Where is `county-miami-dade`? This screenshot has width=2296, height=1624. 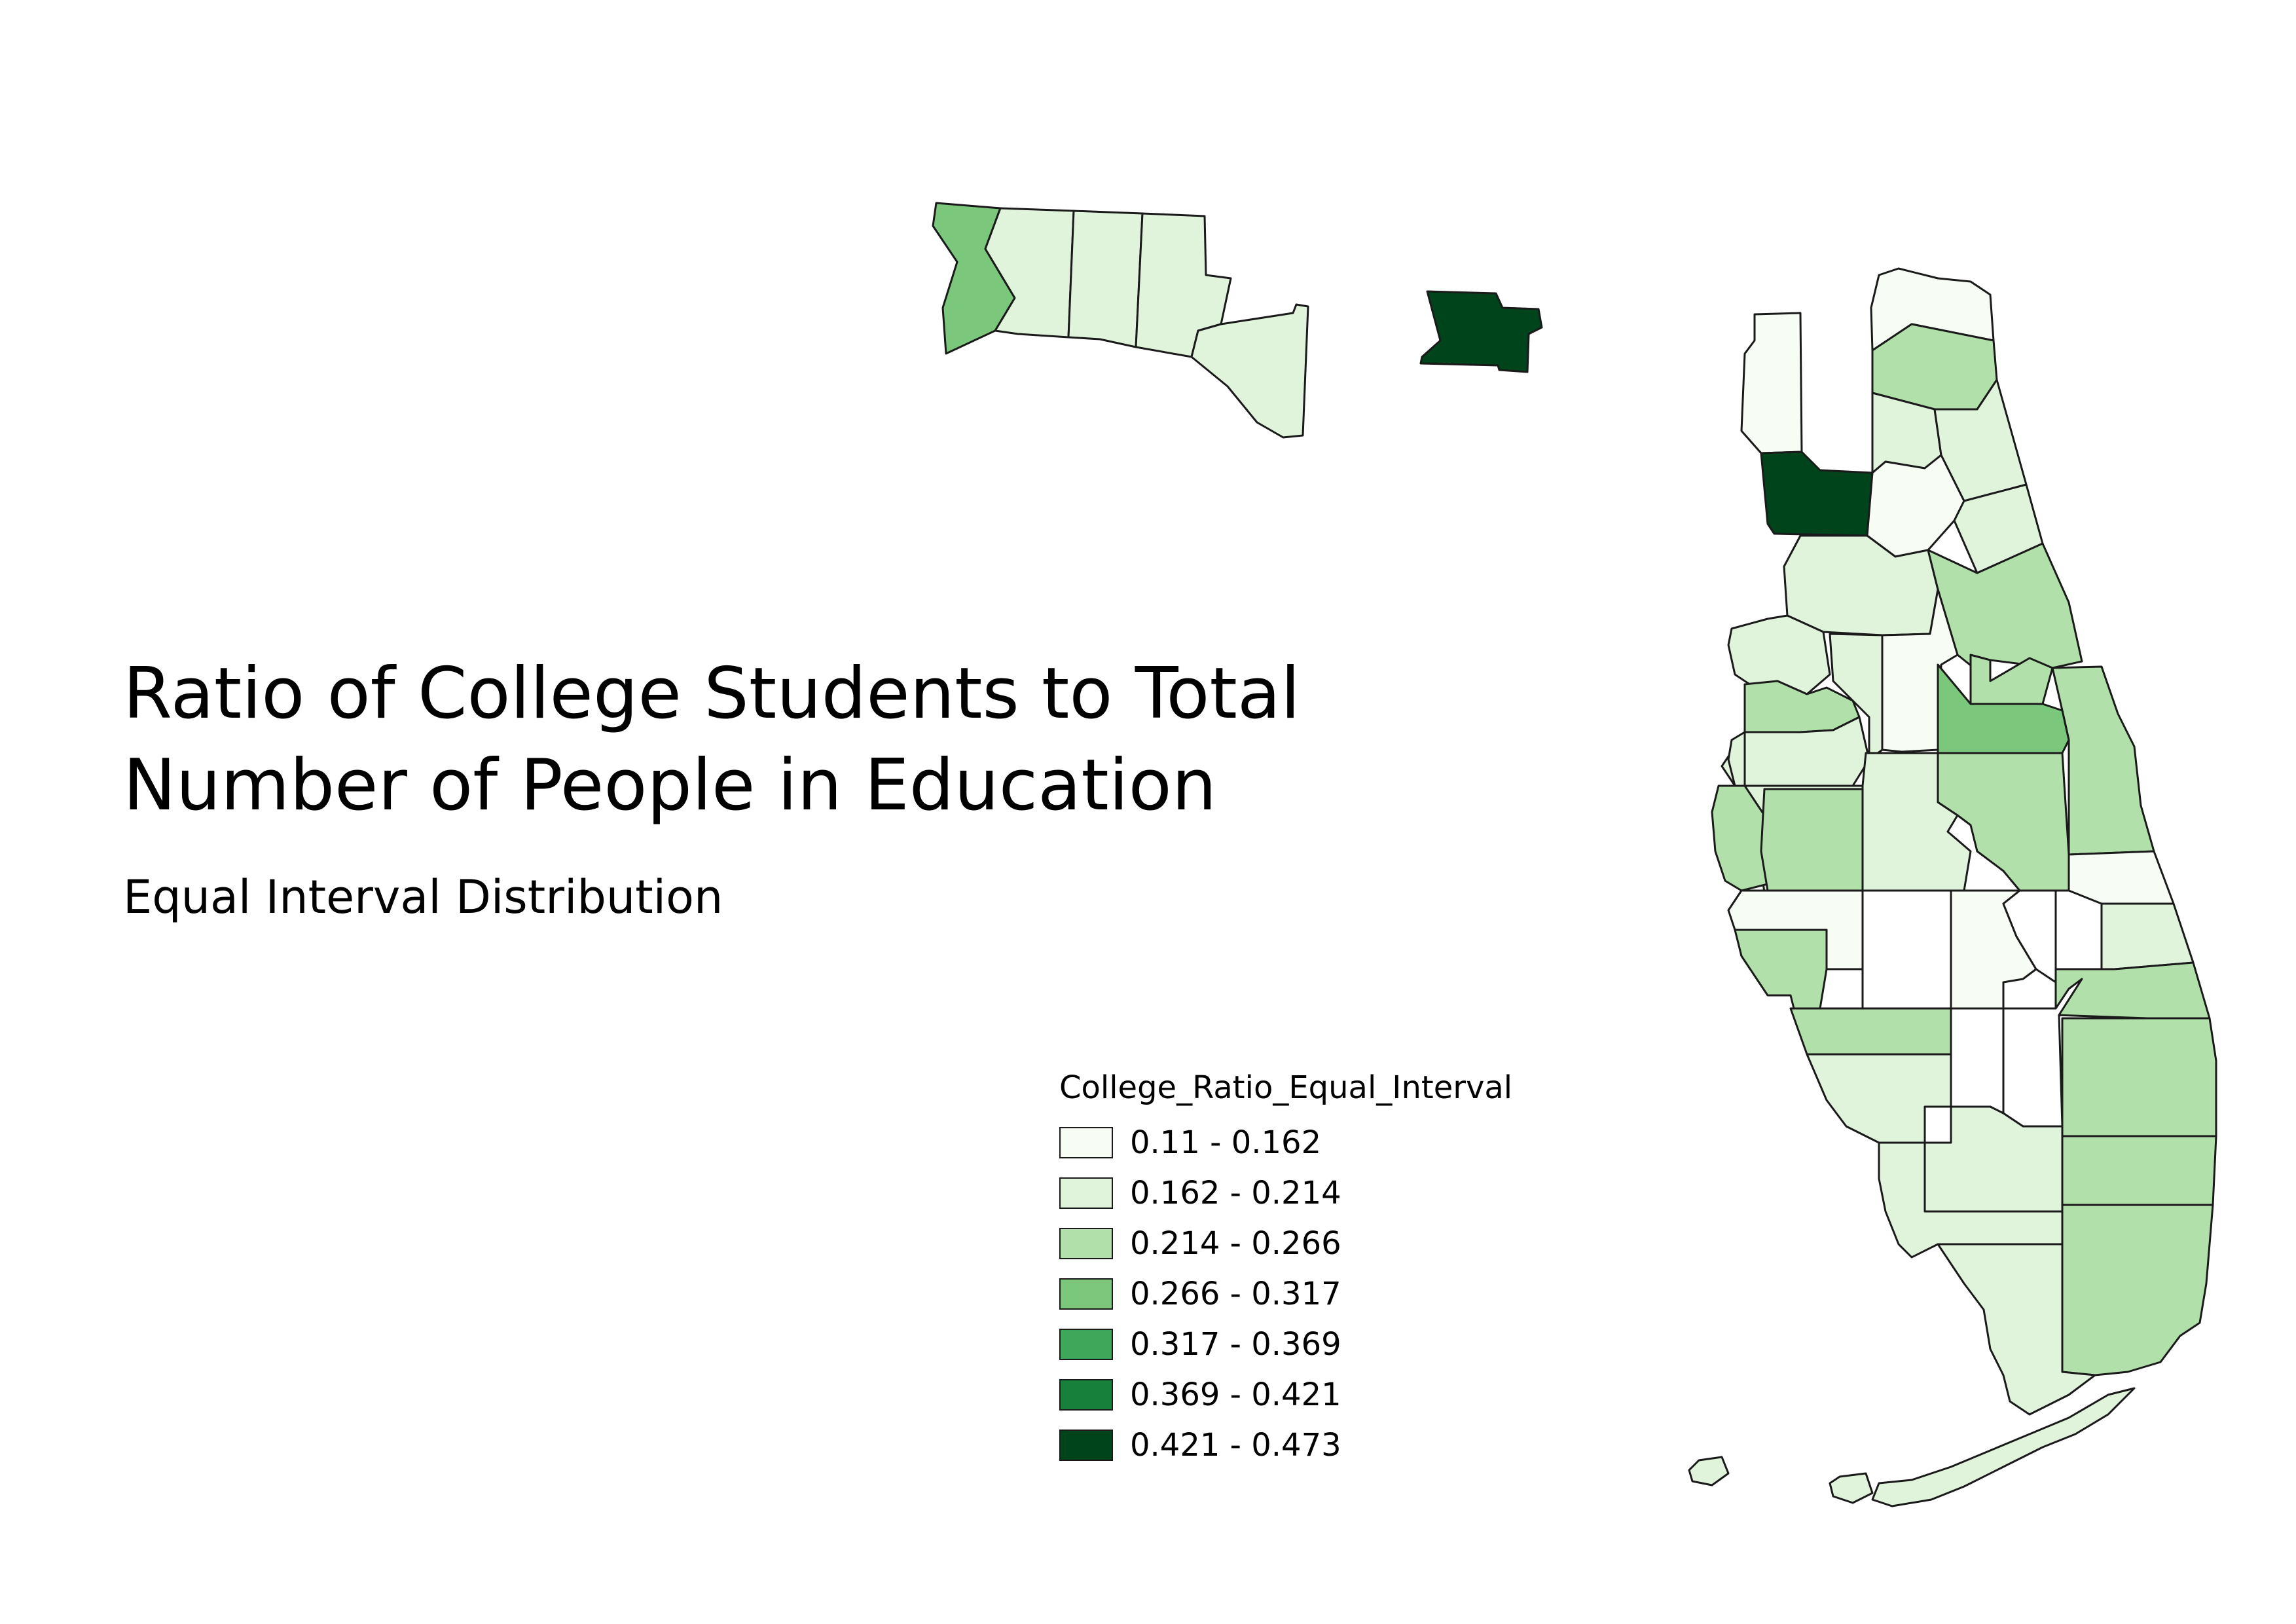 county-miami-dade is located at coordinates (2137, 1290).